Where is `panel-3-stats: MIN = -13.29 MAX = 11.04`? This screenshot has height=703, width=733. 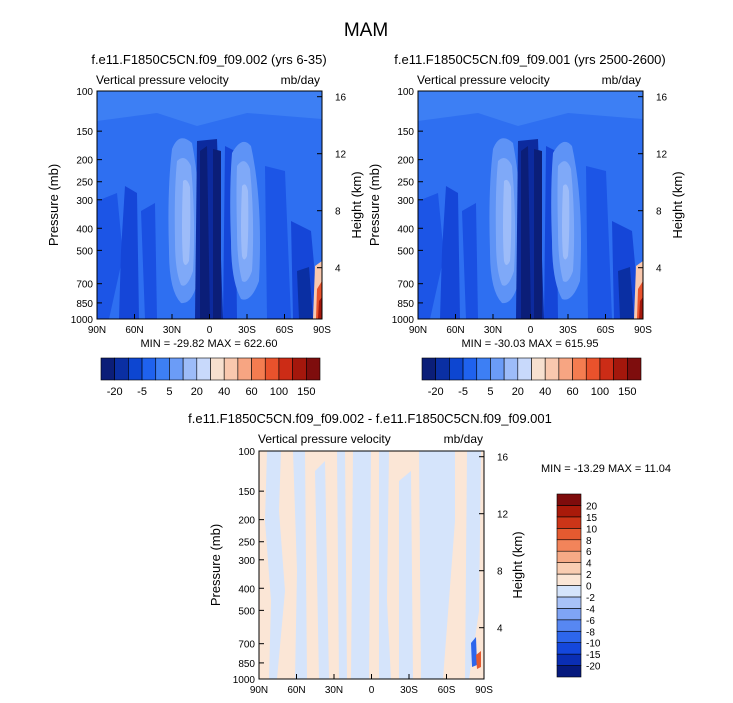
panel-3-stats: MIN = -13.29 MAX = 11.04 is located at coordinates (606, 469).